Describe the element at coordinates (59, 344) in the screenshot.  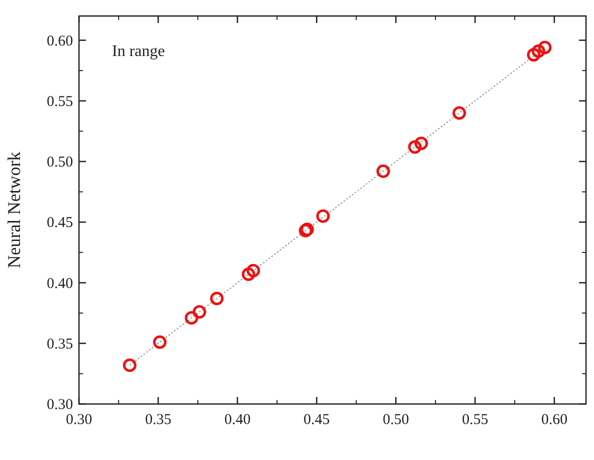
I see `y-tick-label: 0.35` at that location.